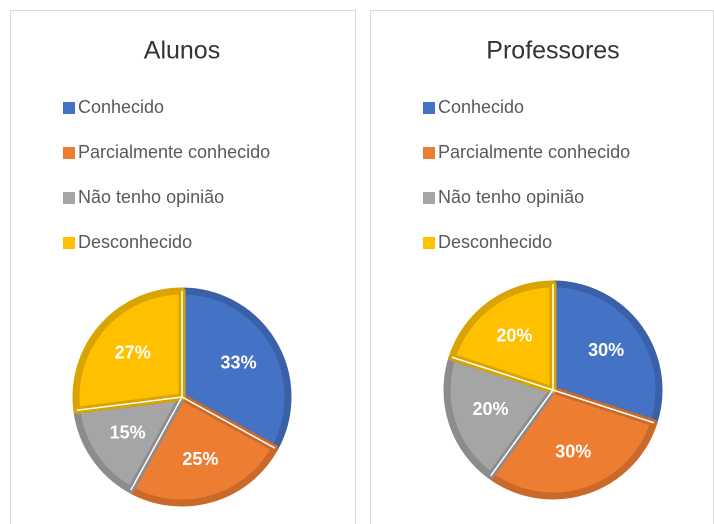  Describe the element at coordinates (200, 459) in the screenshot. I see `data-label: 25%` at that location.